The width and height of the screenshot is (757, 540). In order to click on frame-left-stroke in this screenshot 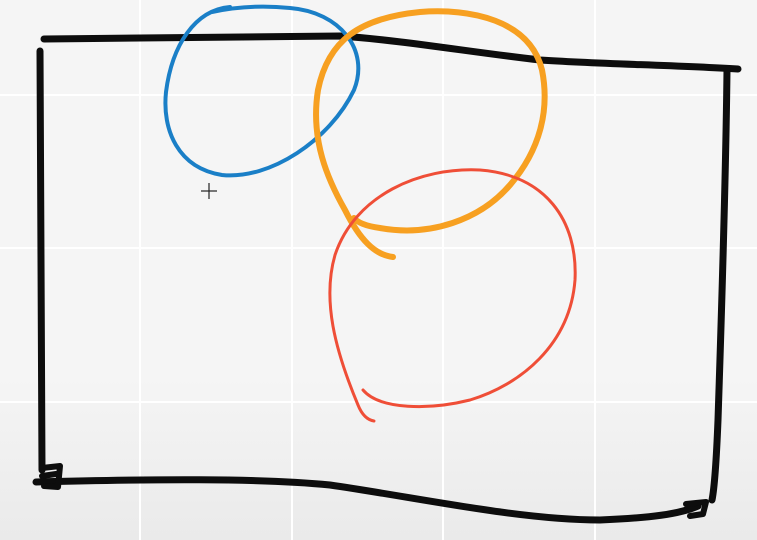, I will do `click(41, 260)`.